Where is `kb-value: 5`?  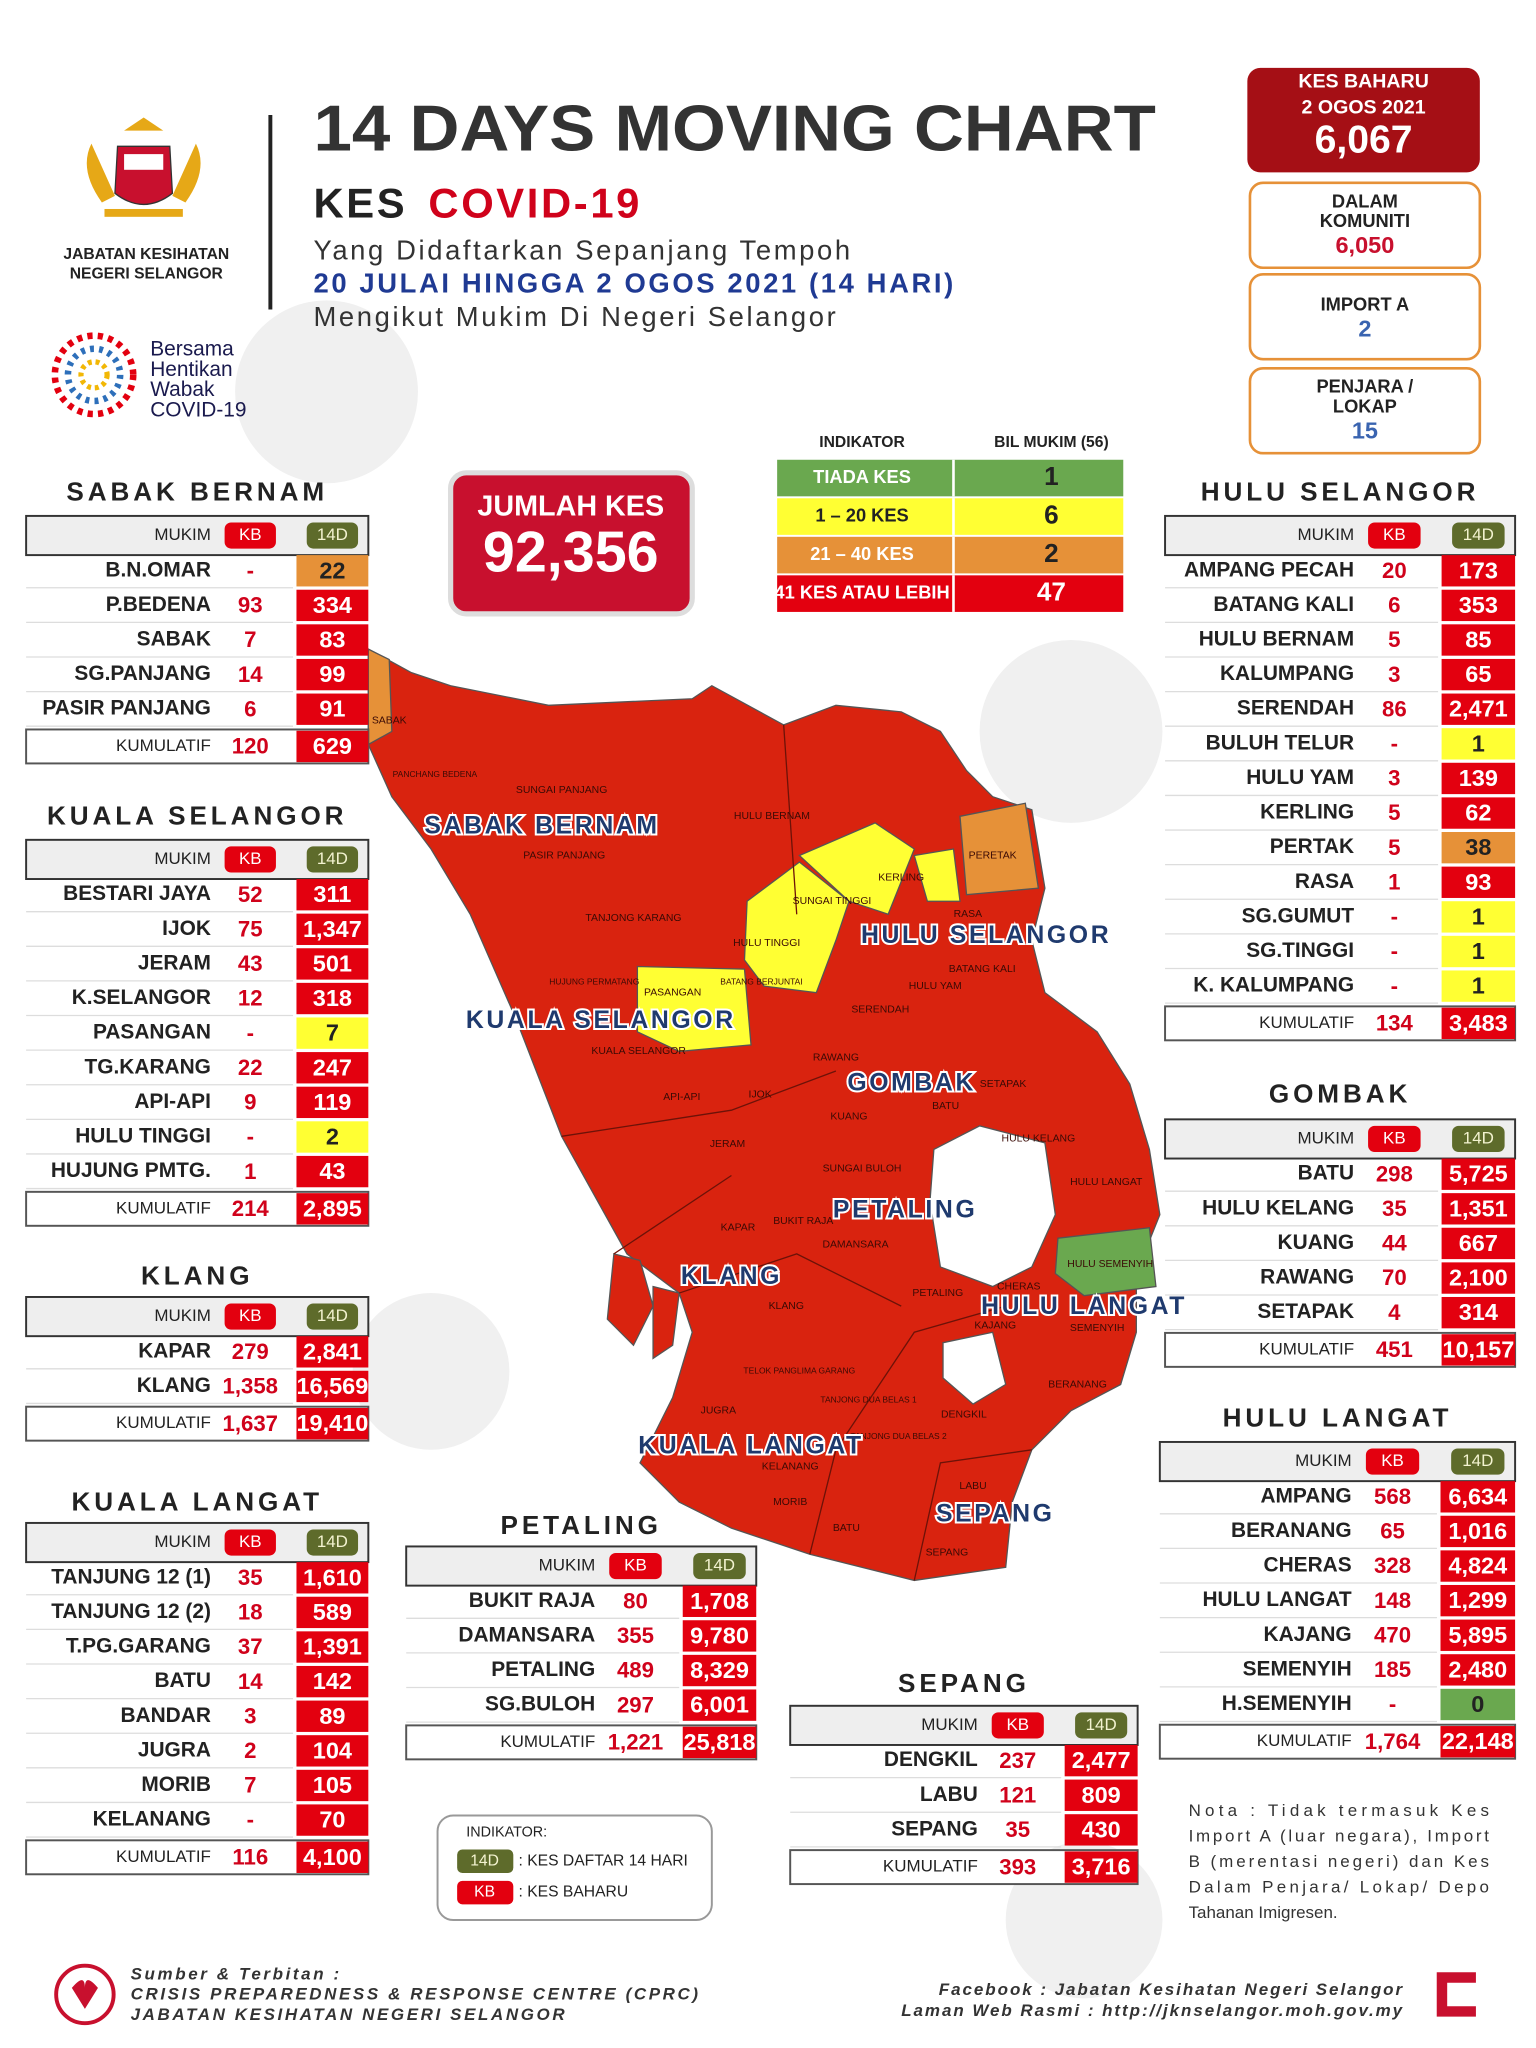
kb-value: 5 is located at coordinates (1394, 812).